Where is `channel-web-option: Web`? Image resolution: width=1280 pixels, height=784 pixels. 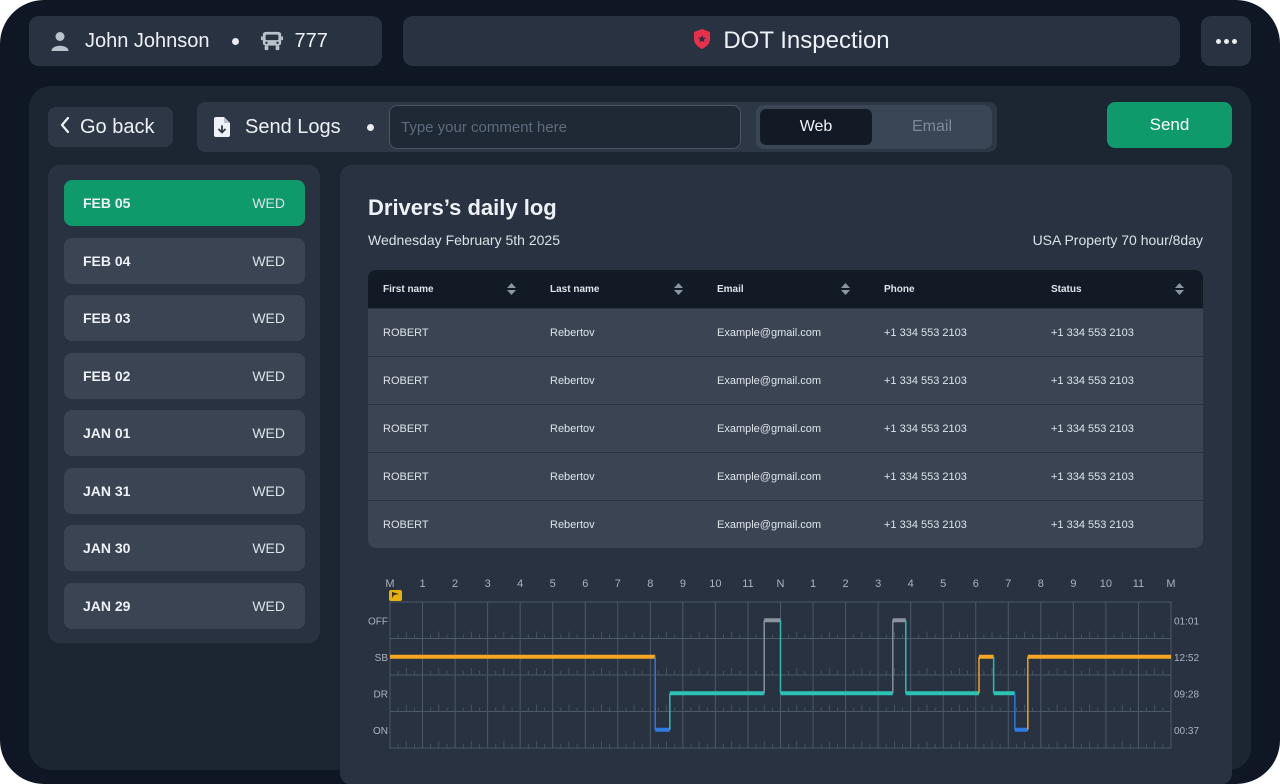 channel-web-option: Web is located at coordinates (816, 127).